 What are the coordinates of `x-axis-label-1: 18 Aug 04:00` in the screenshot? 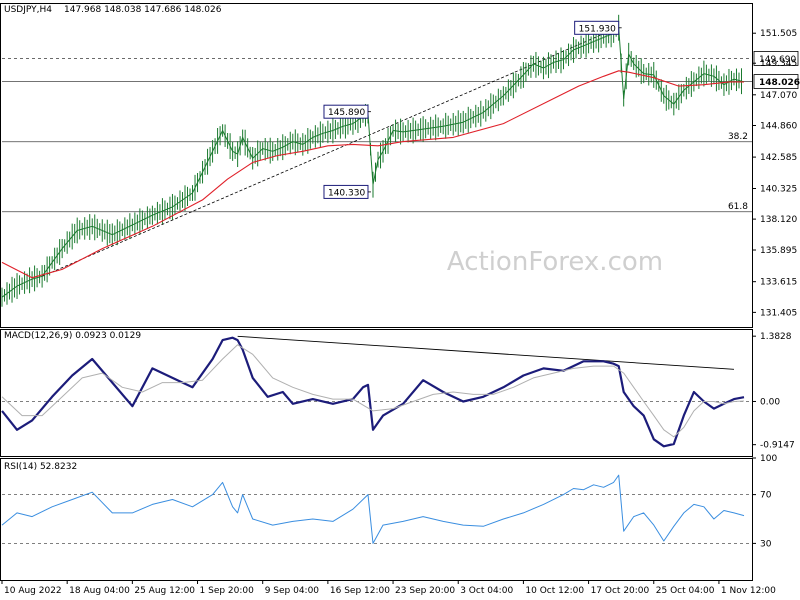 It's located at (99, 591).